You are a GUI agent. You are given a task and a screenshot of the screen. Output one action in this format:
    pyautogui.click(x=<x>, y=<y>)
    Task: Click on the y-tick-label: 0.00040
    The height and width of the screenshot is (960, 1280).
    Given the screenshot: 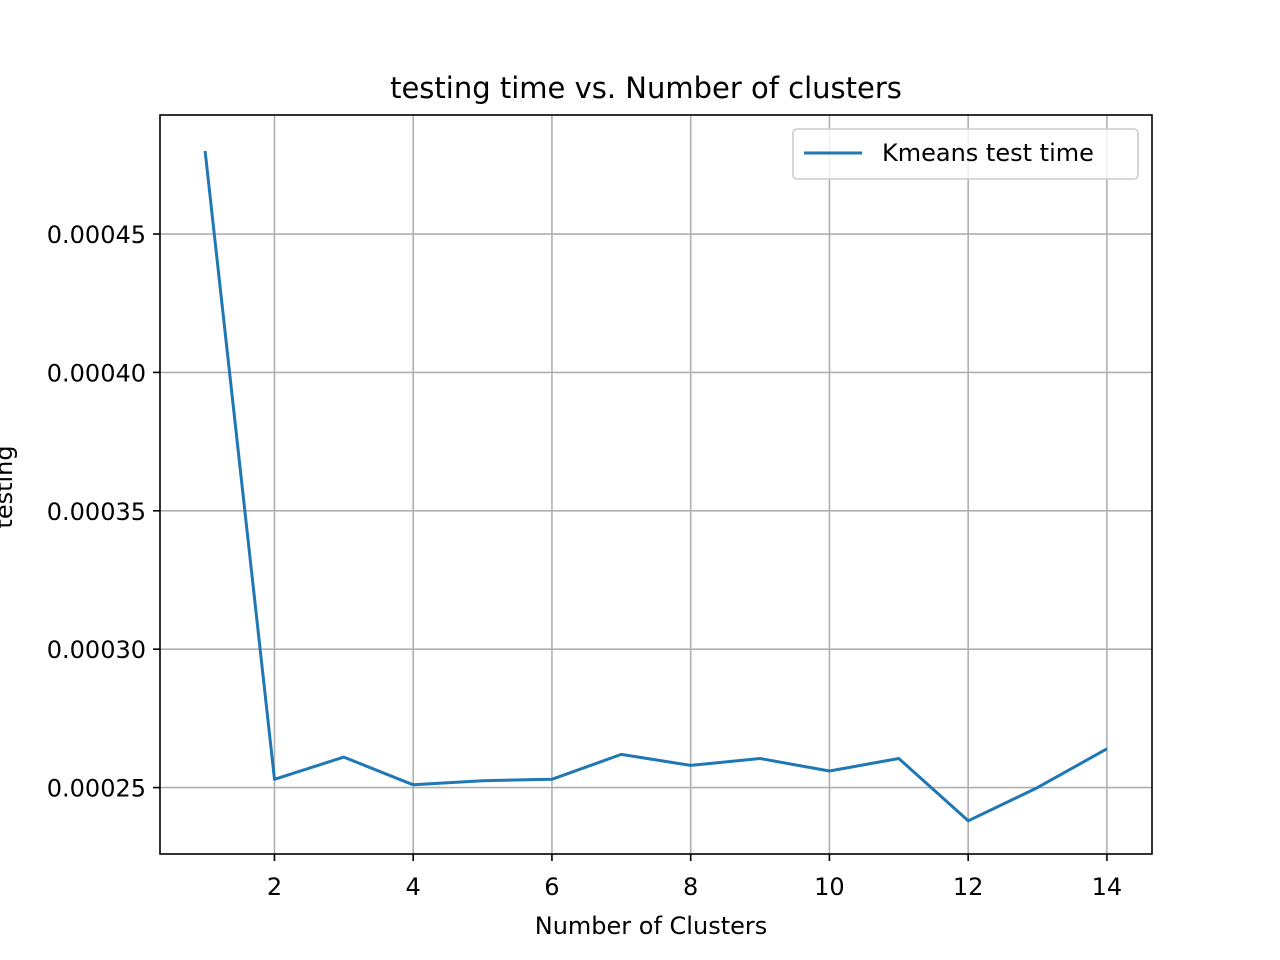 What is the action you would take?
    pyautogui.click(x=96, y=373)
    